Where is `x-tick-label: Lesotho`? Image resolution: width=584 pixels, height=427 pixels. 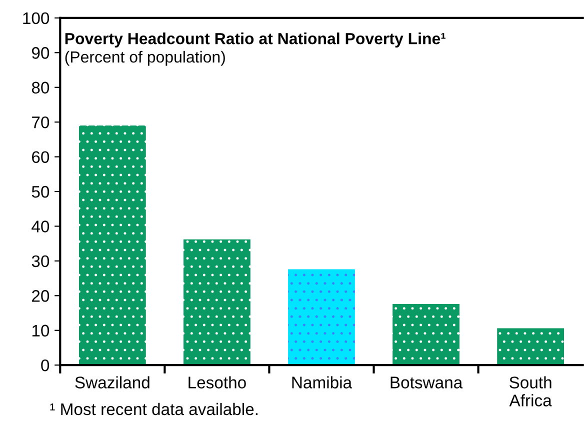 x-tick-label: Lesotho is located at coordinates (217, 382).